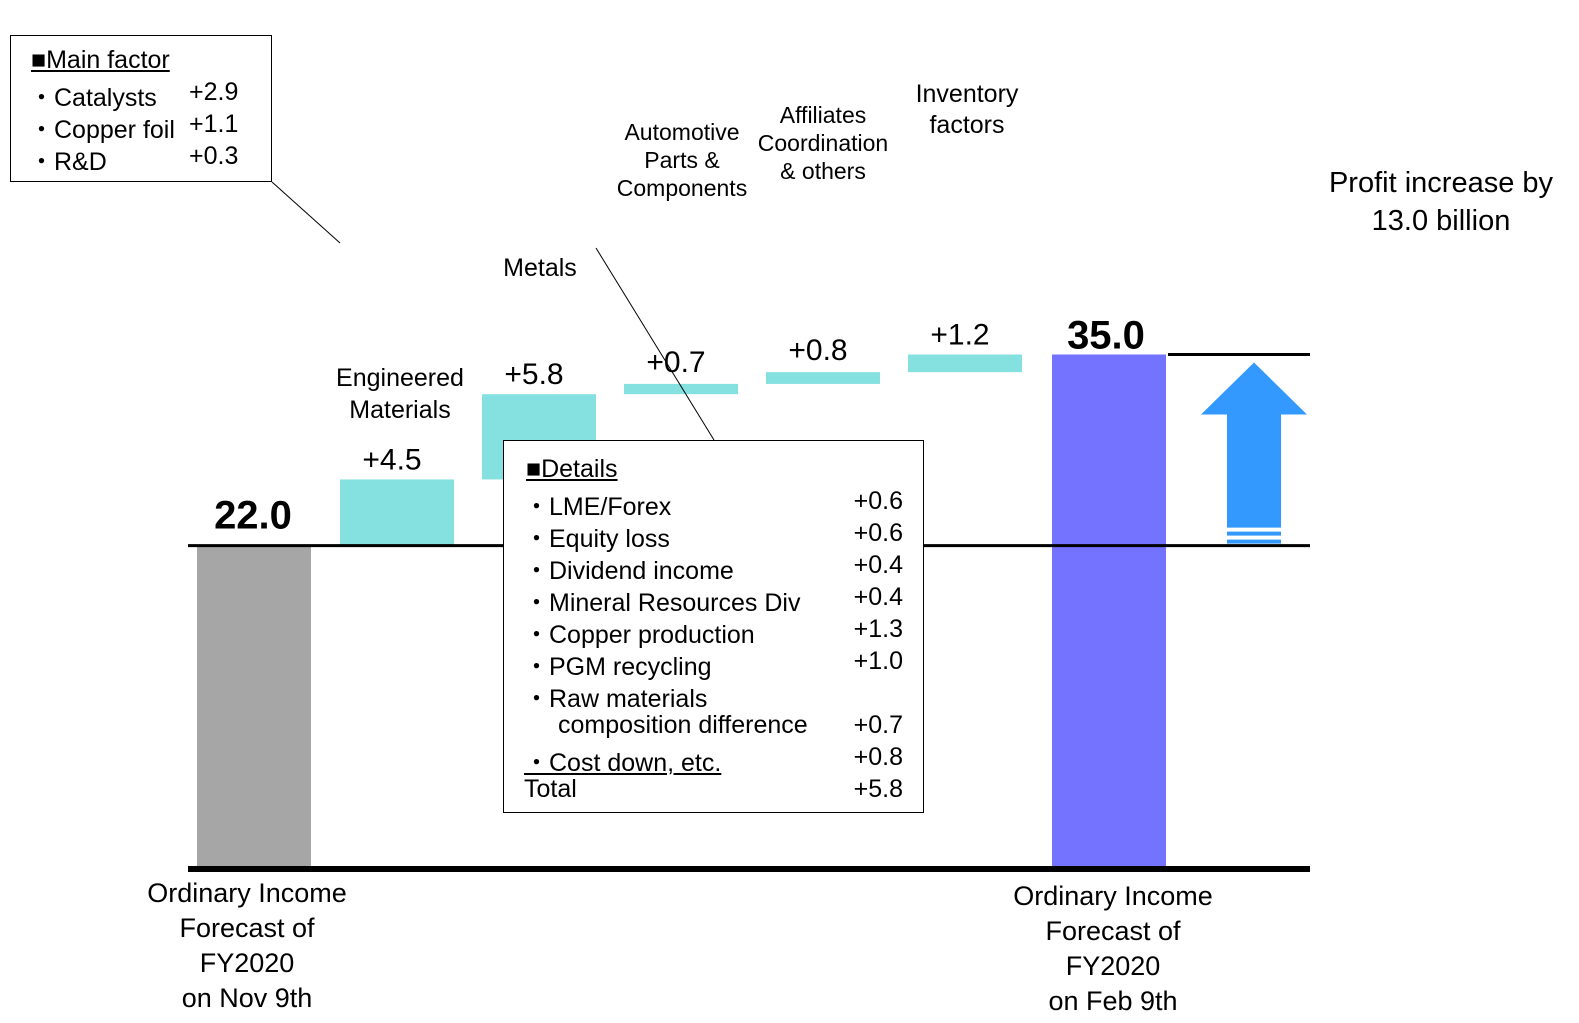  Describe the element at coordinates (682, 188) in the screenshot. I see `step-category-label: Components` at that location.